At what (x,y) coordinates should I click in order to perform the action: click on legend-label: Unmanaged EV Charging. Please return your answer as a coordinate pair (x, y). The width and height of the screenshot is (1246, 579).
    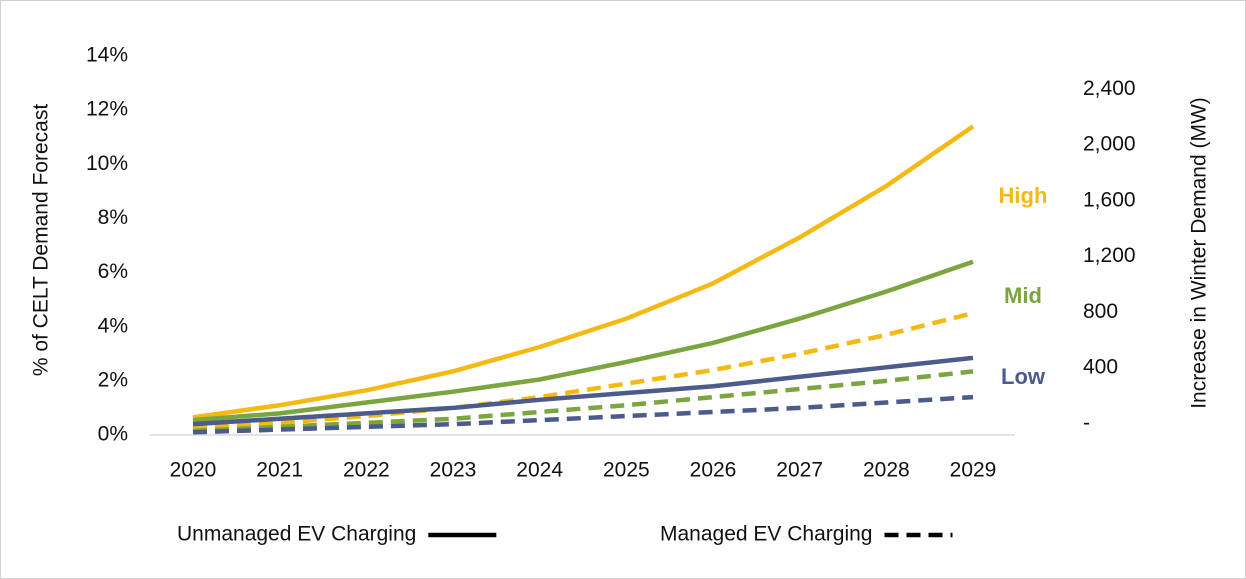
    Looking at the image, I should click on (296, 534).